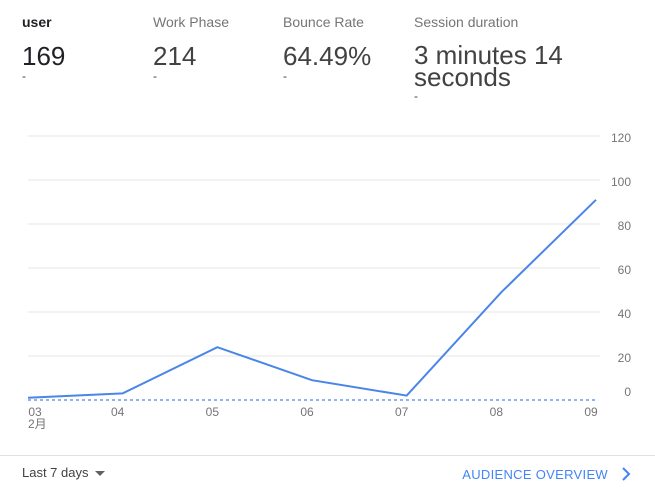 The height and width of the screenshot is (489, 655). What do you see at coordinates (535, 474) in the screenshot?
I see `audience-overview-link: AUDIENCE OVERVIEW` at bounding box center [535, 474].